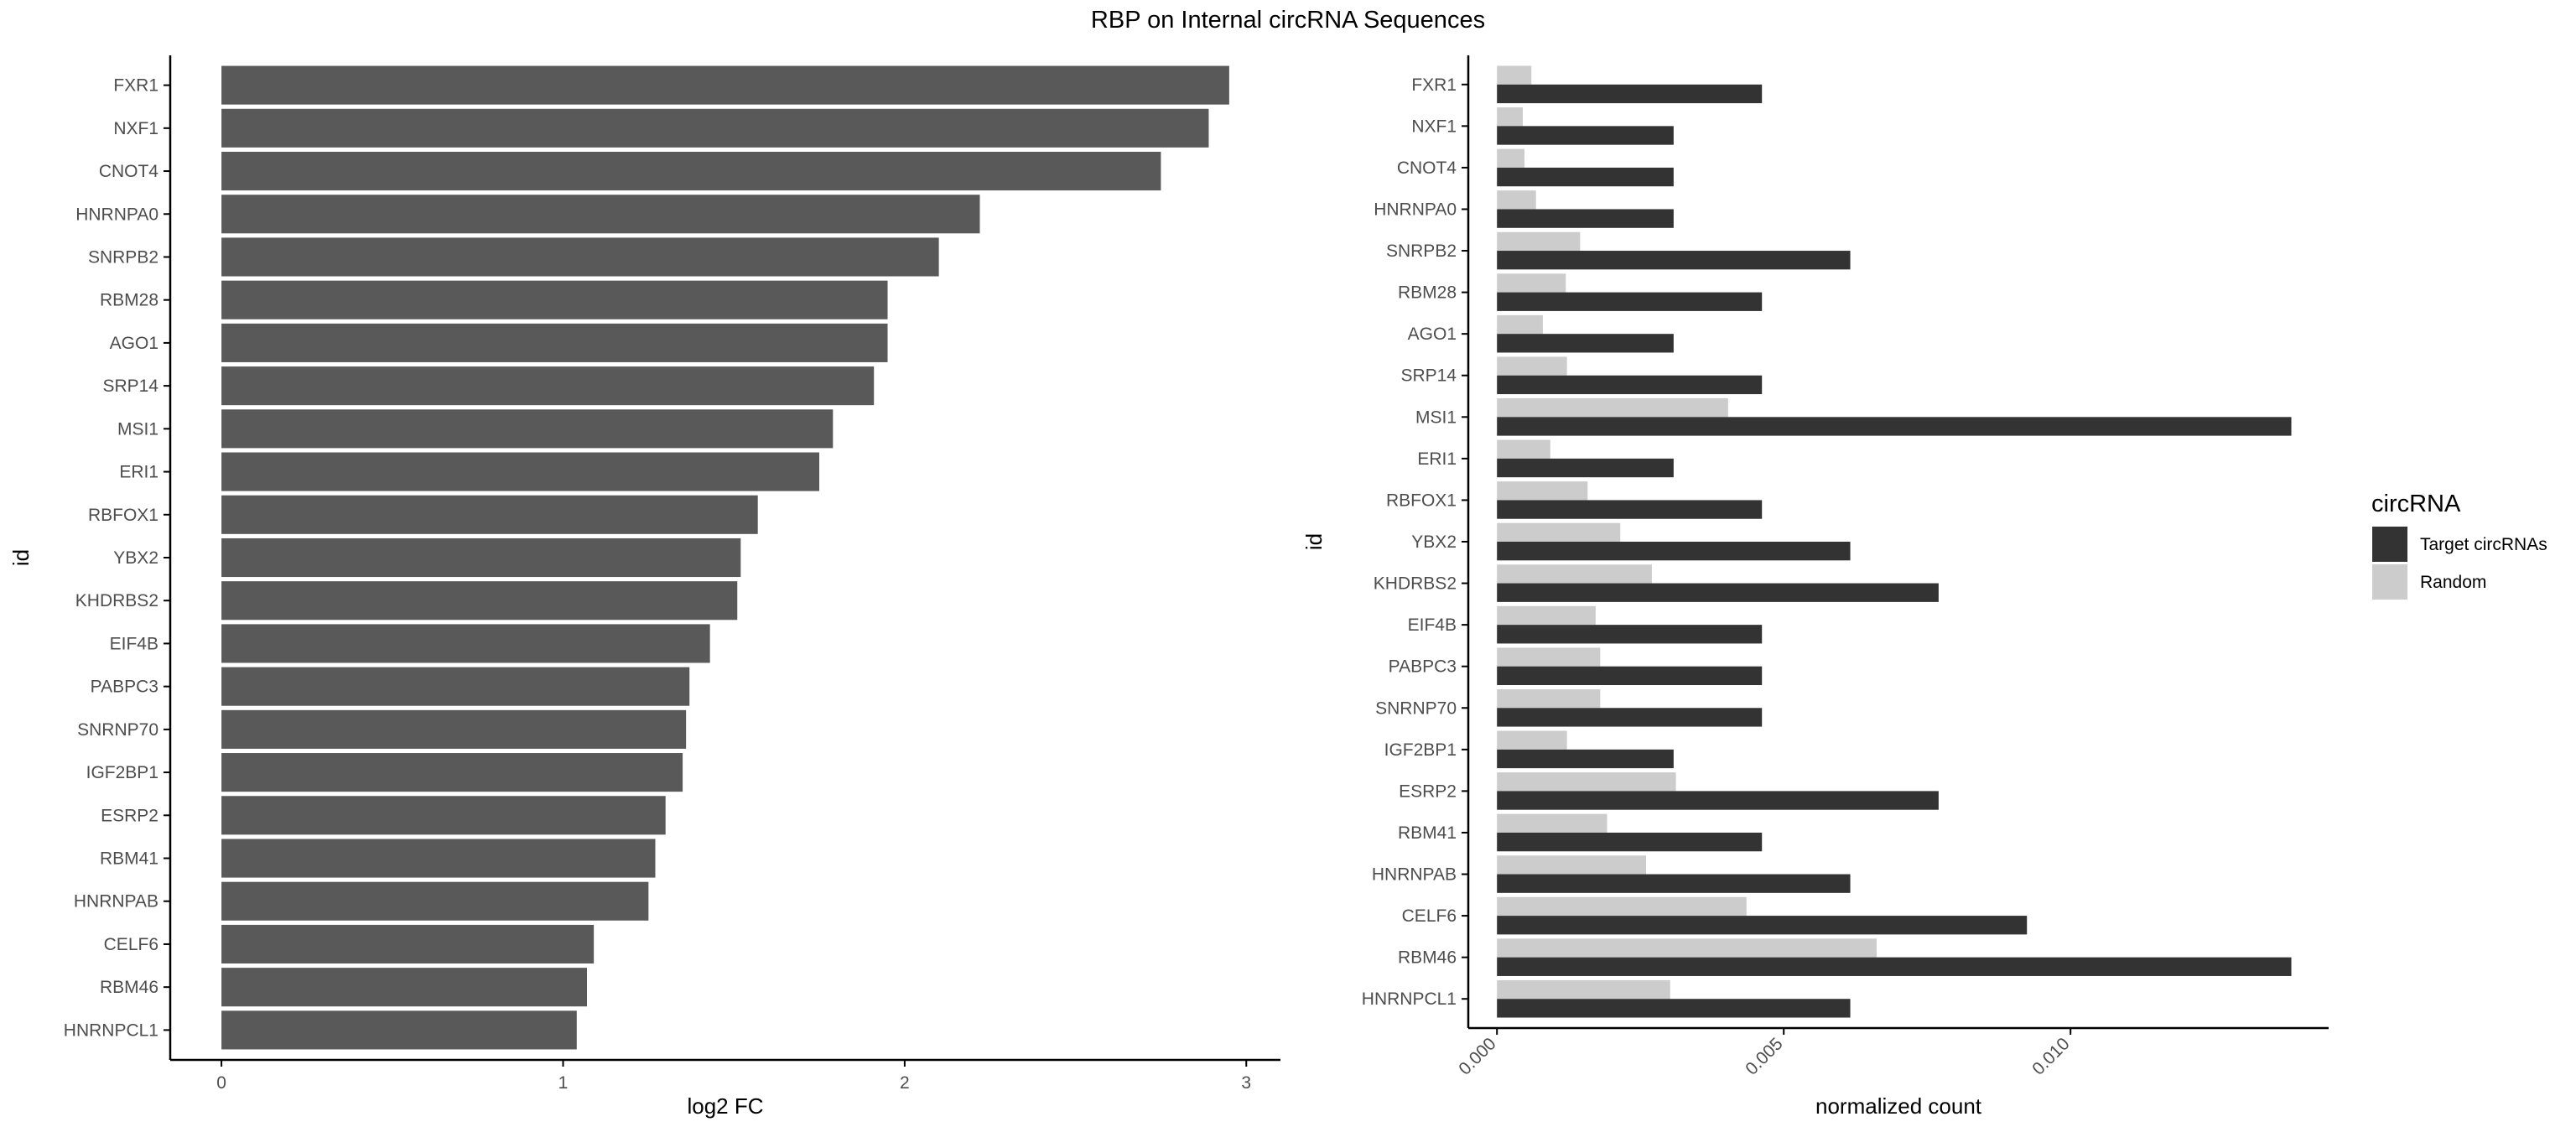  What do you see at coordinates (554, 299) in the screenshot?
I see `bar-rbm28` at bounding box center [554, 299].